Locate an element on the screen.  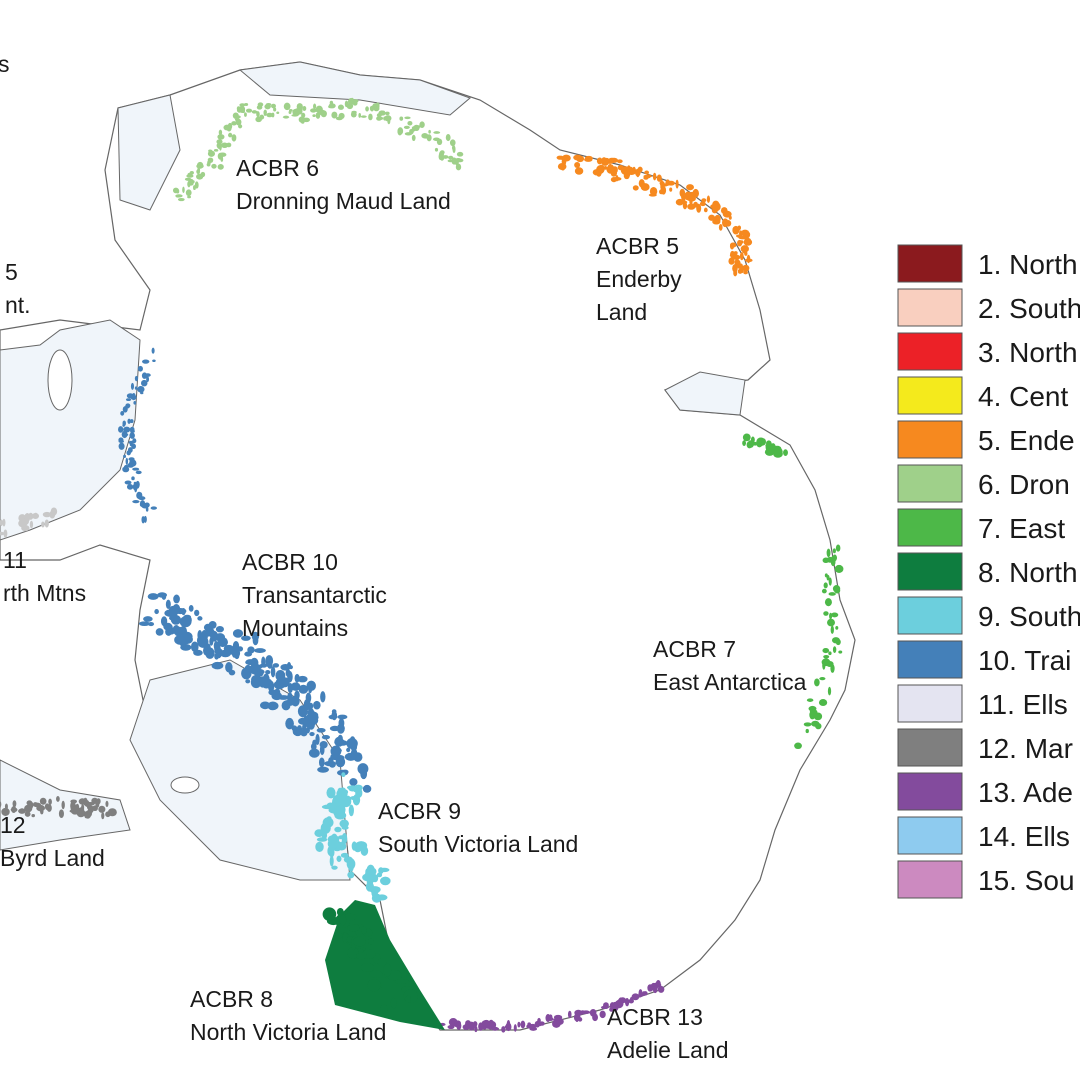
region-label: Enderby is located at coordinates (639, 279).